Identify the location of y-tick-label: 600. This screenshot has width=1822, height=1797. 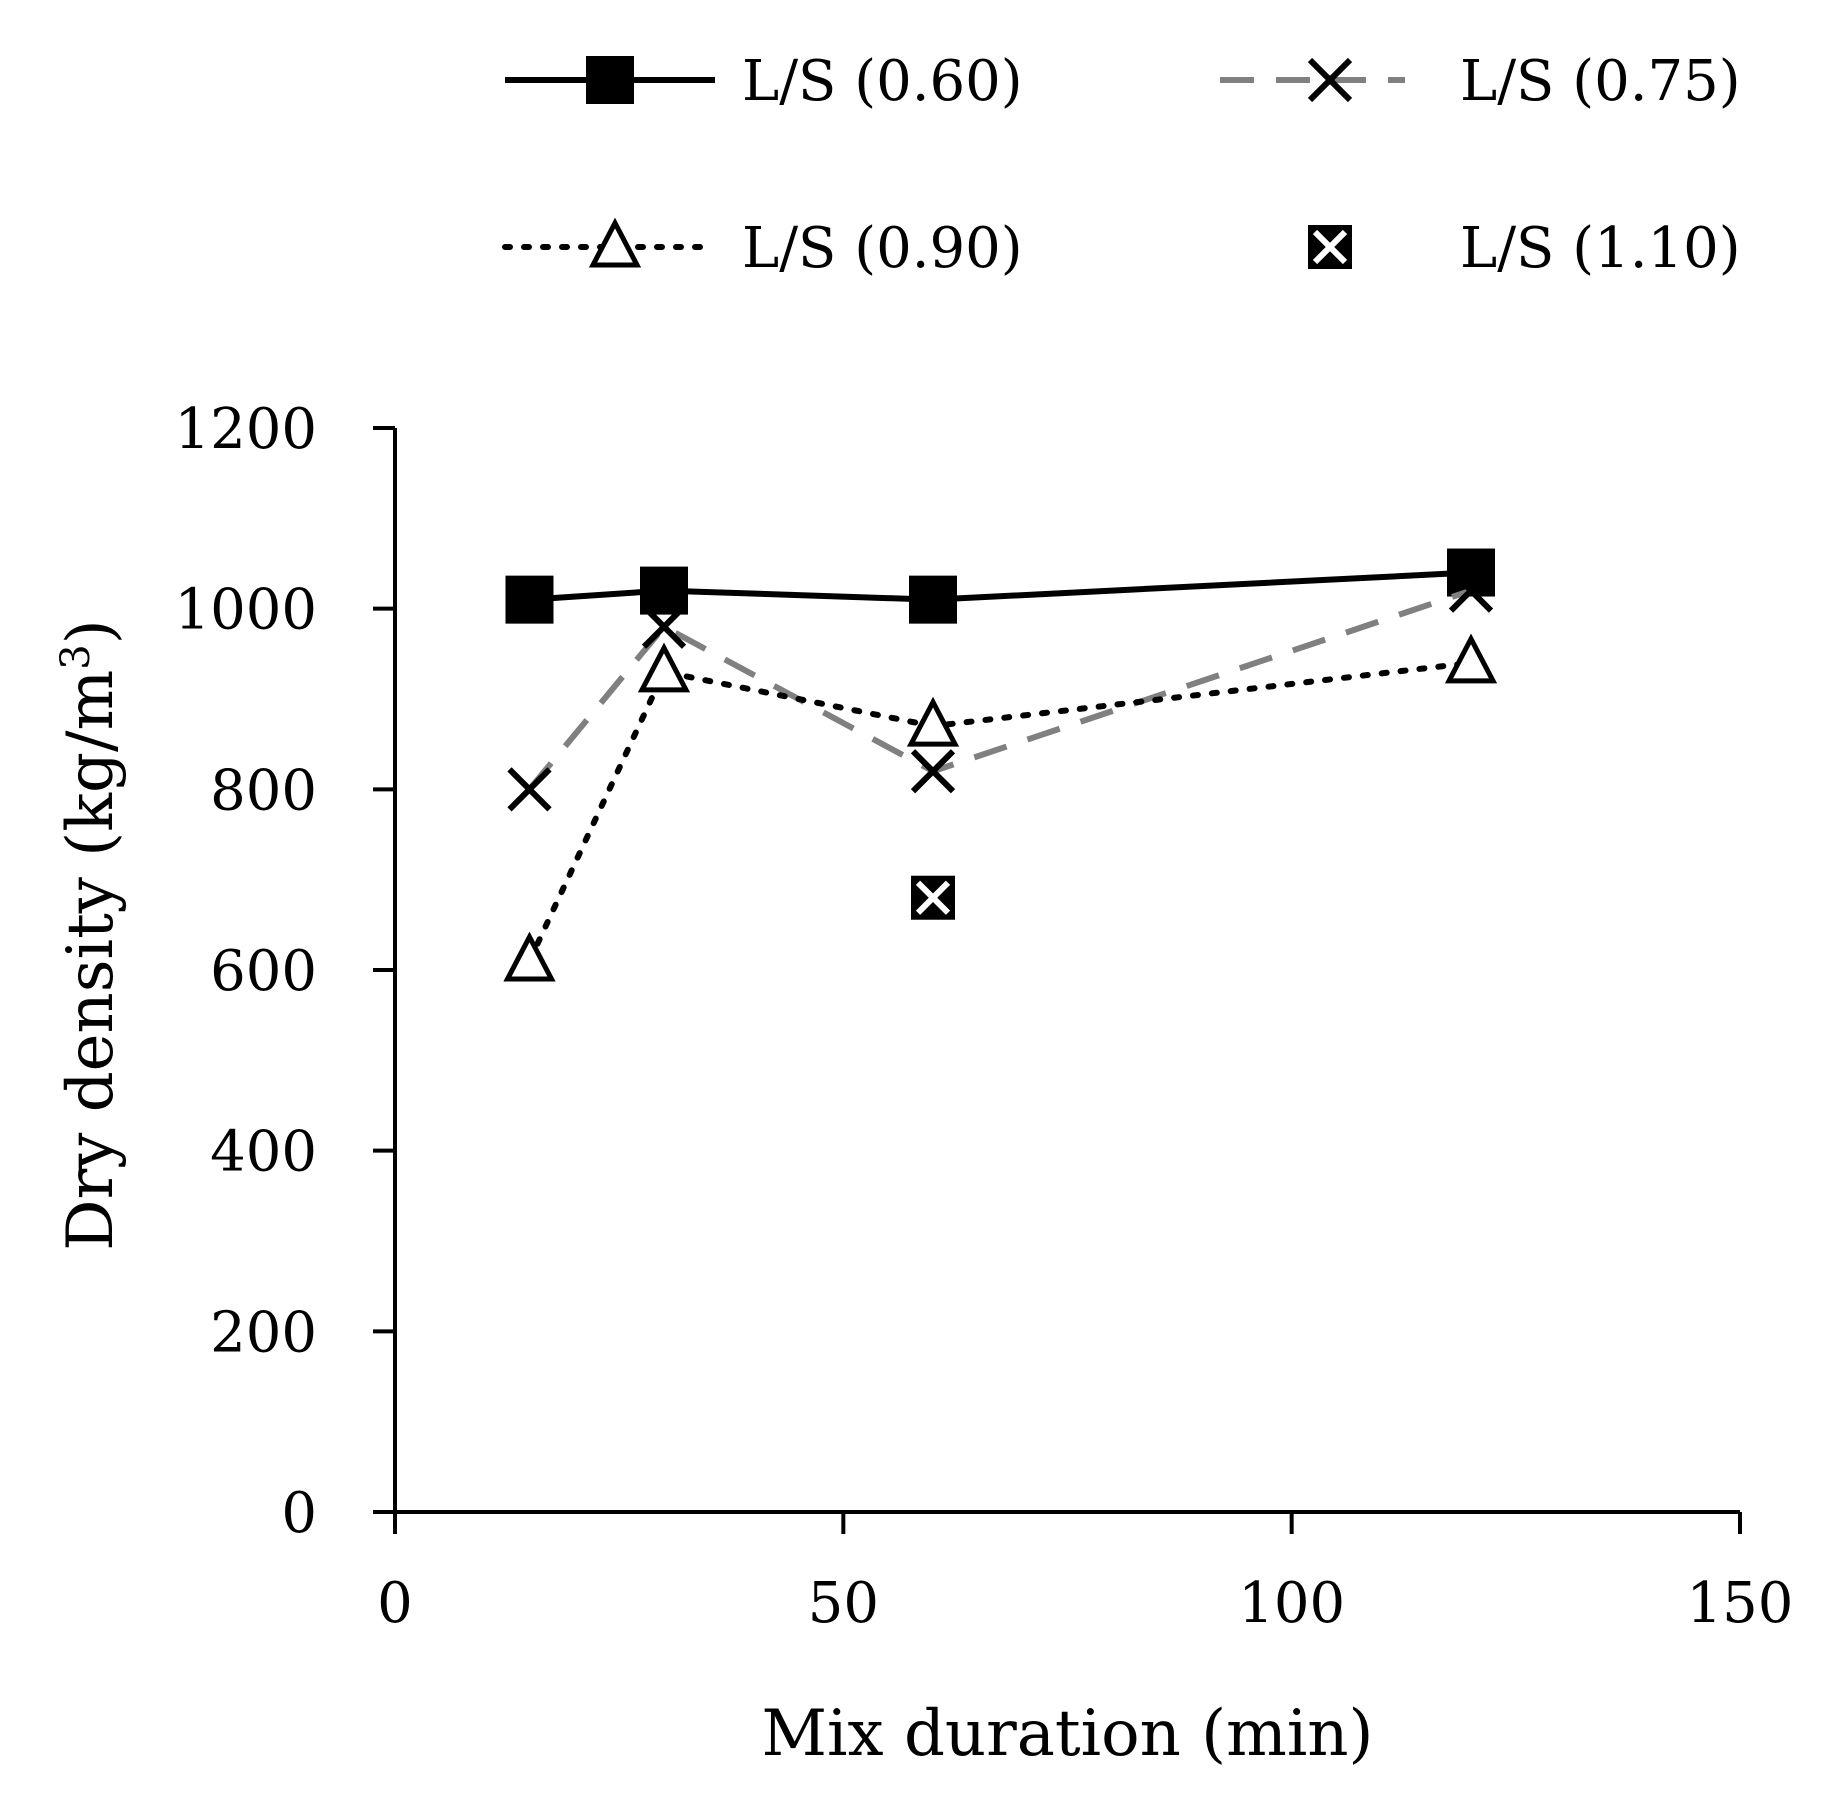
(263, 971).